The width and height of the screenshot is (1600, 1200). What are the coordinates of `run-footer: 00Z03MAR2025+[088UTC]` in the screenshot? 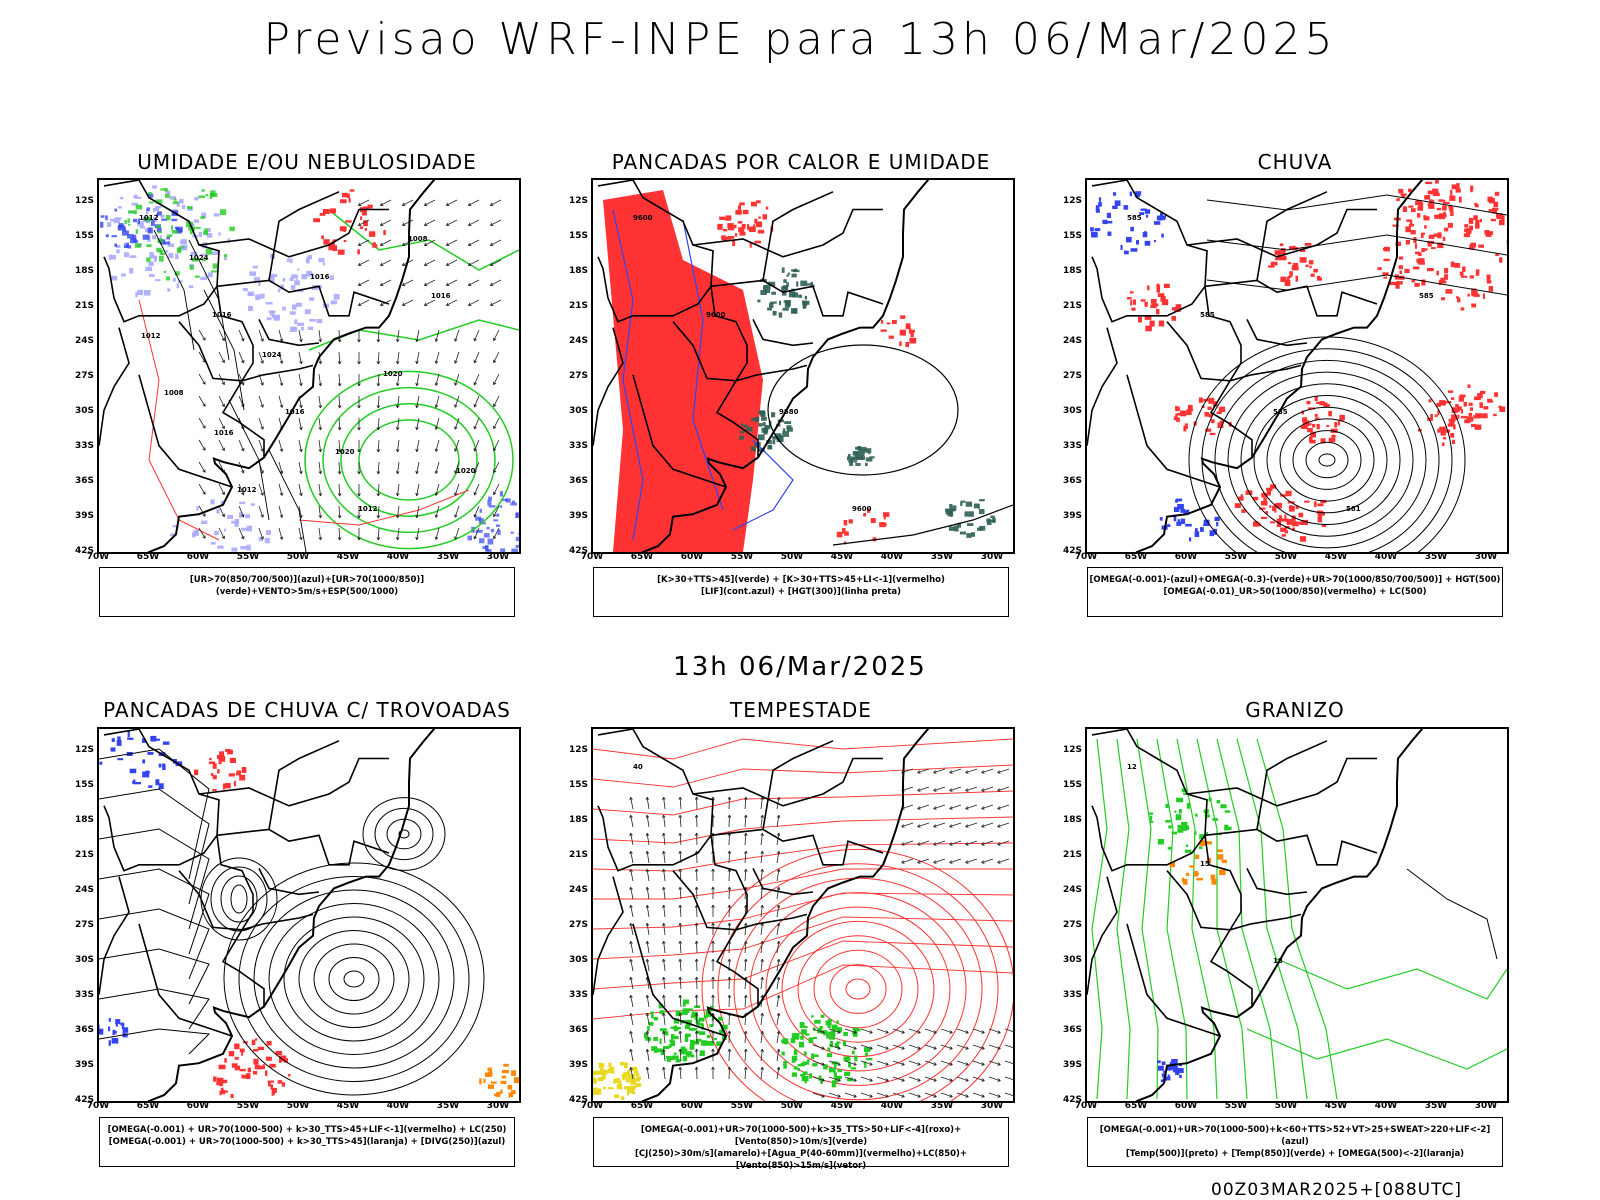 It's located at (1336, 1190).